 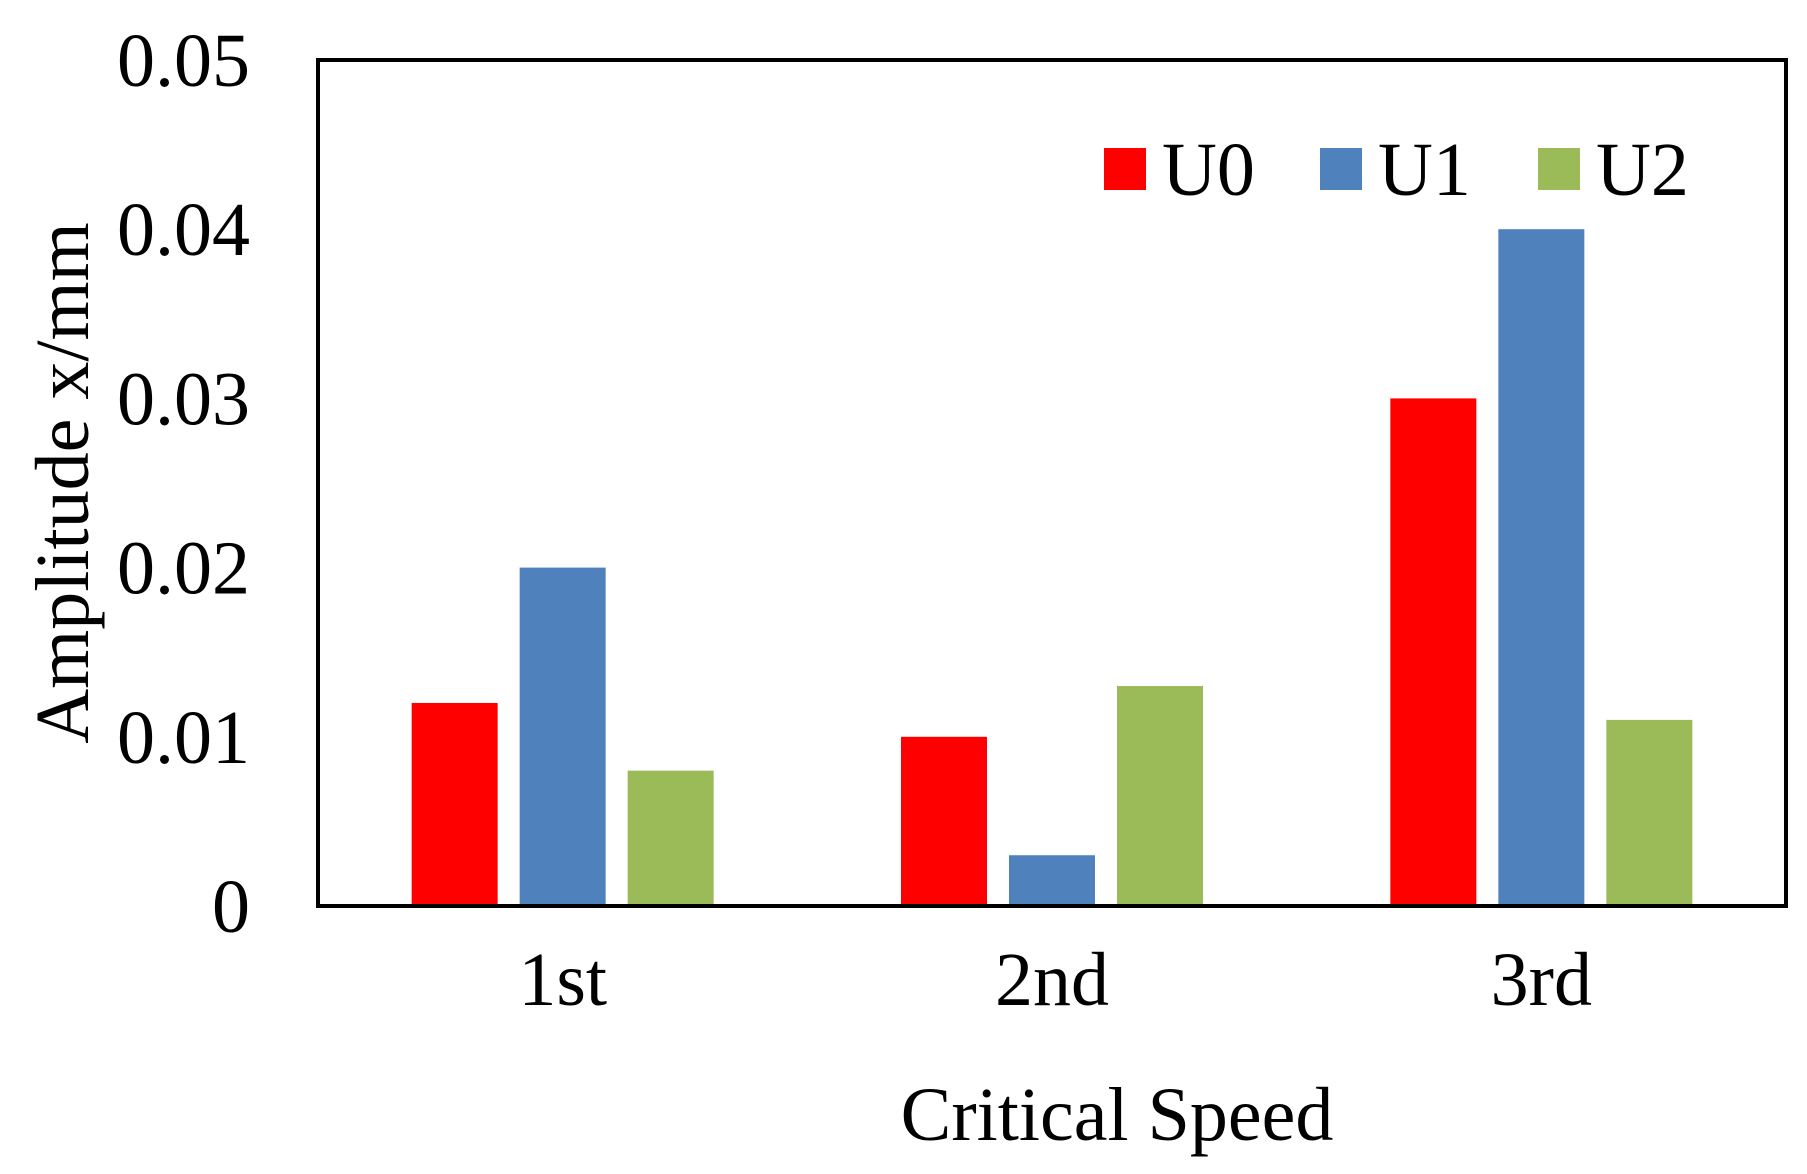 I want to click on legend-label-u2: U2, so click(x=1642, y=170).